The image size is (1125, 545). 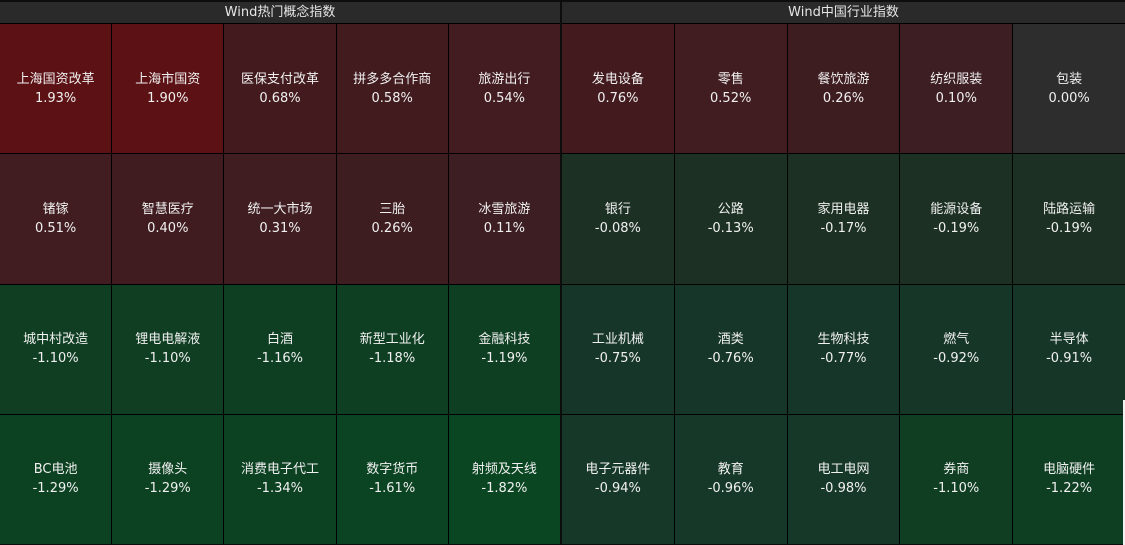 I want to click on heatmap-tile: 家用电器 -0.17%, so click(x=843, y=219).